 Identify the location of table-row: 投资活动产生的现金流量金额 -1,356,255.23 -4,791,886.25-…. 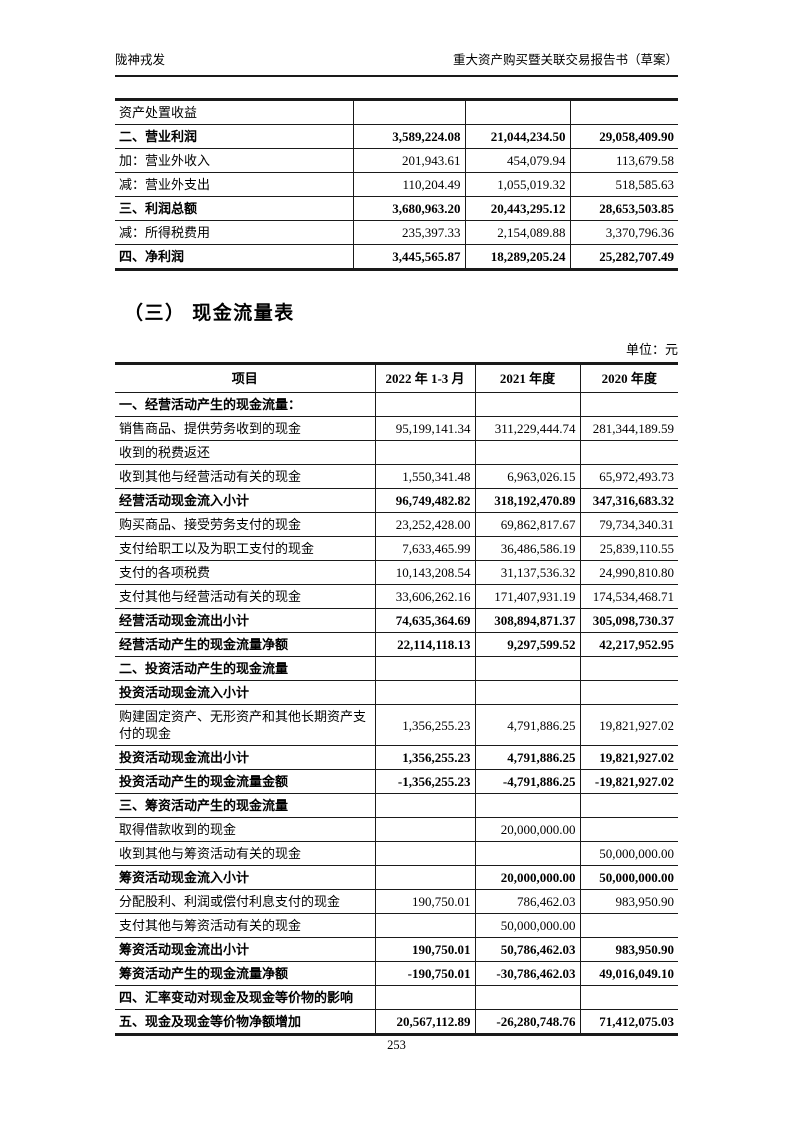
(396, 781).